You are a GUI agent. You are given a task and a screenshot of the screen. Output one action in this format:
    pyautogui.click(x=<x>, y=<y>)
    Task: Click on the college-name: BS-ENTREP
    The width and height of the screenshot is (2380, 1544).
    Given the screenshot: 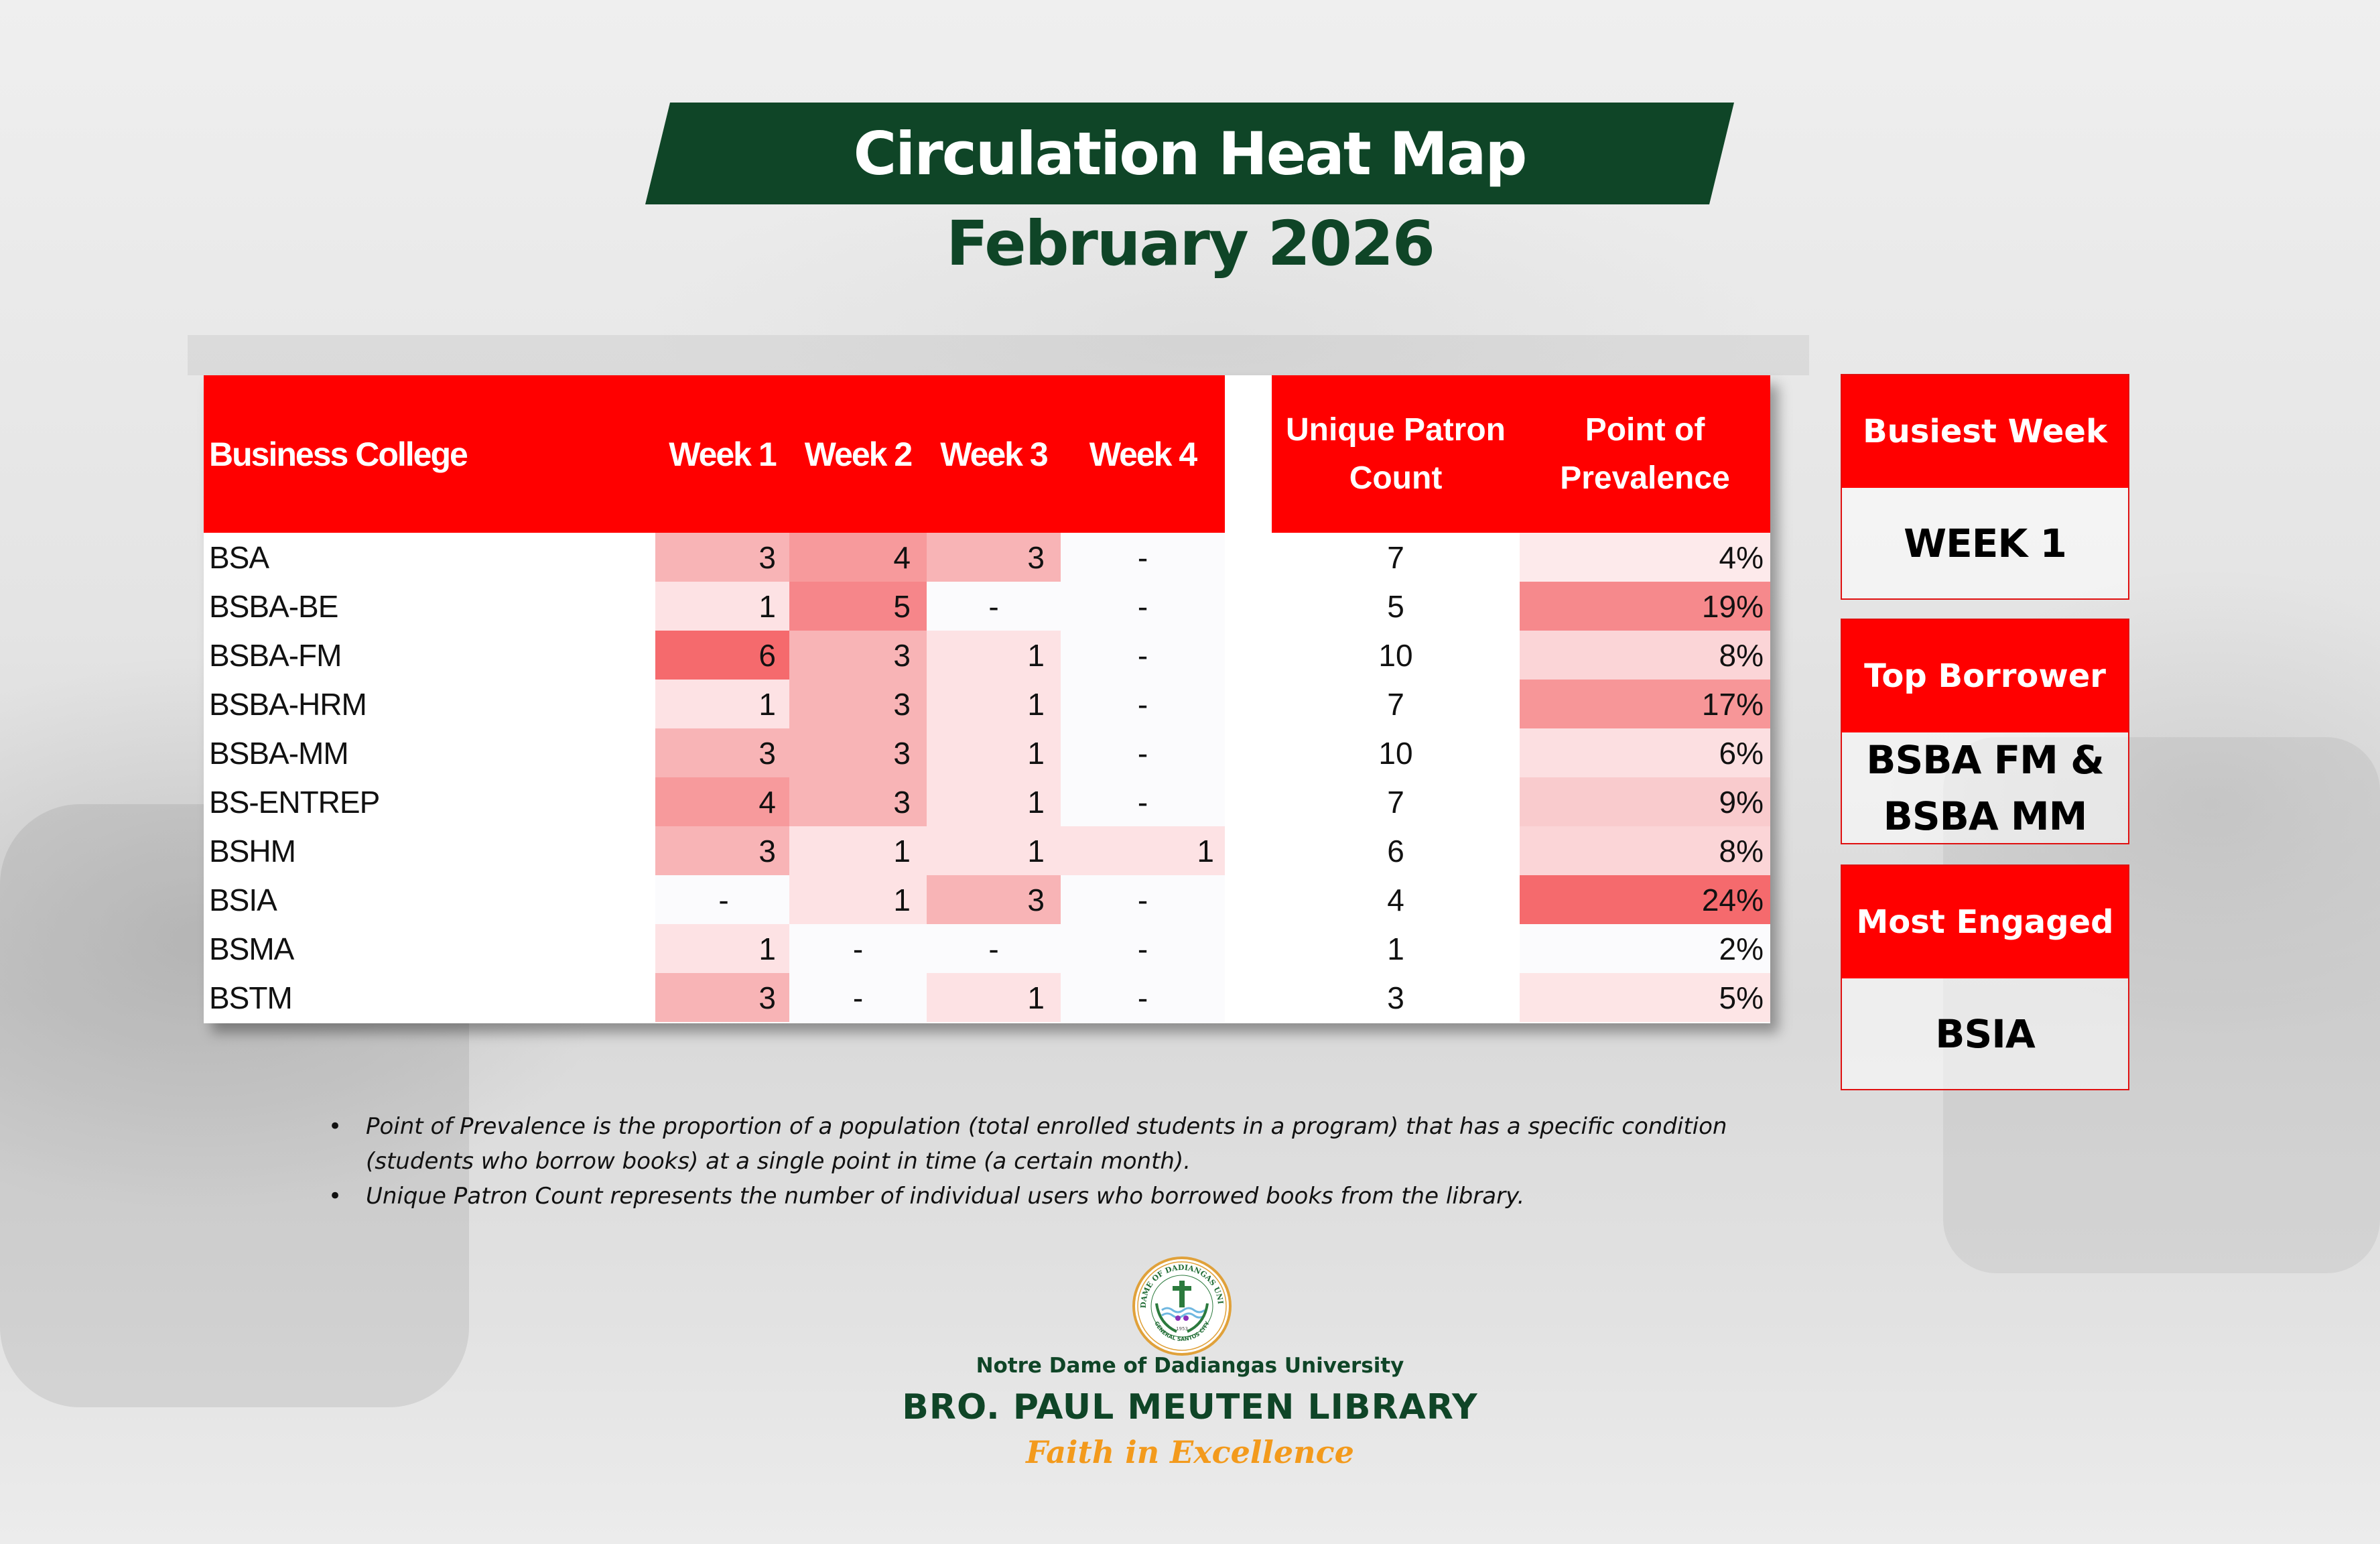 What is the action you would take?
    pyautogui.click(x=294, y=802)
    